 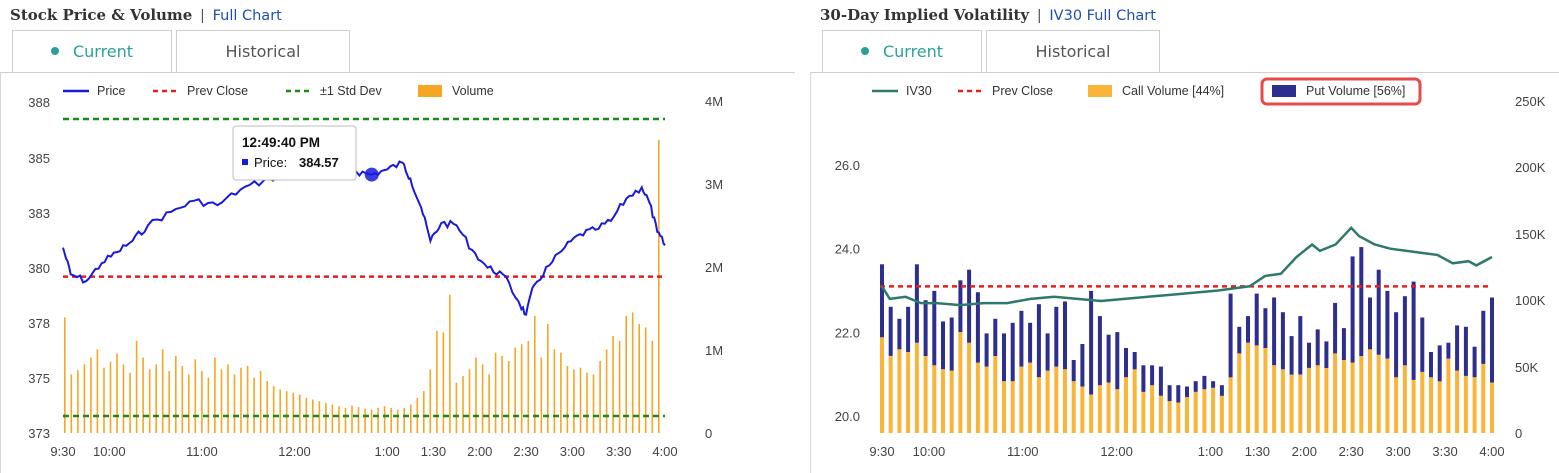 I want to click on x-axis-tick-label: 3:30, so click(x=618, y=451).